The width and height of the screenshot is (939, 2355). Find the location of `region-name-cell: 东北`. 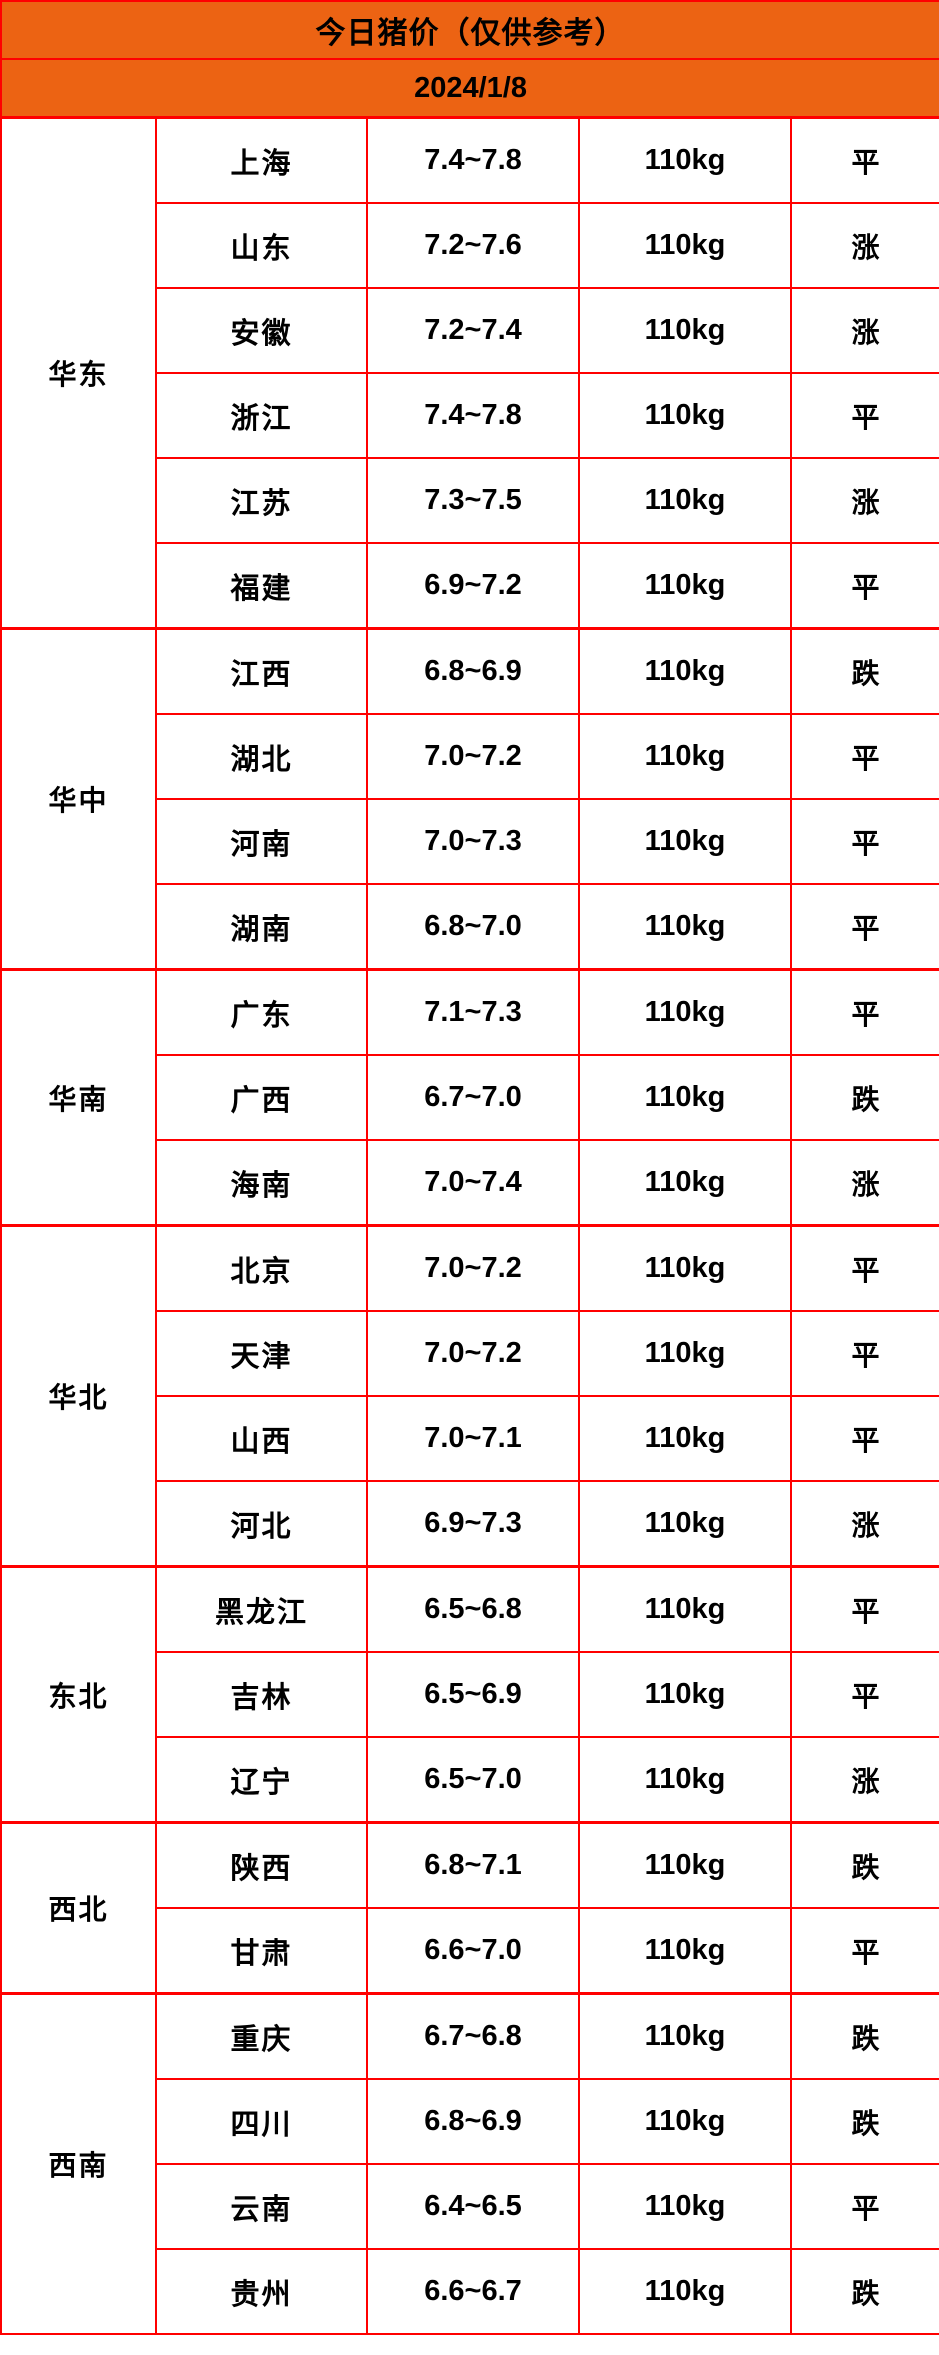

region-name-cell: 东北 is located at coordinates (78, 1694).